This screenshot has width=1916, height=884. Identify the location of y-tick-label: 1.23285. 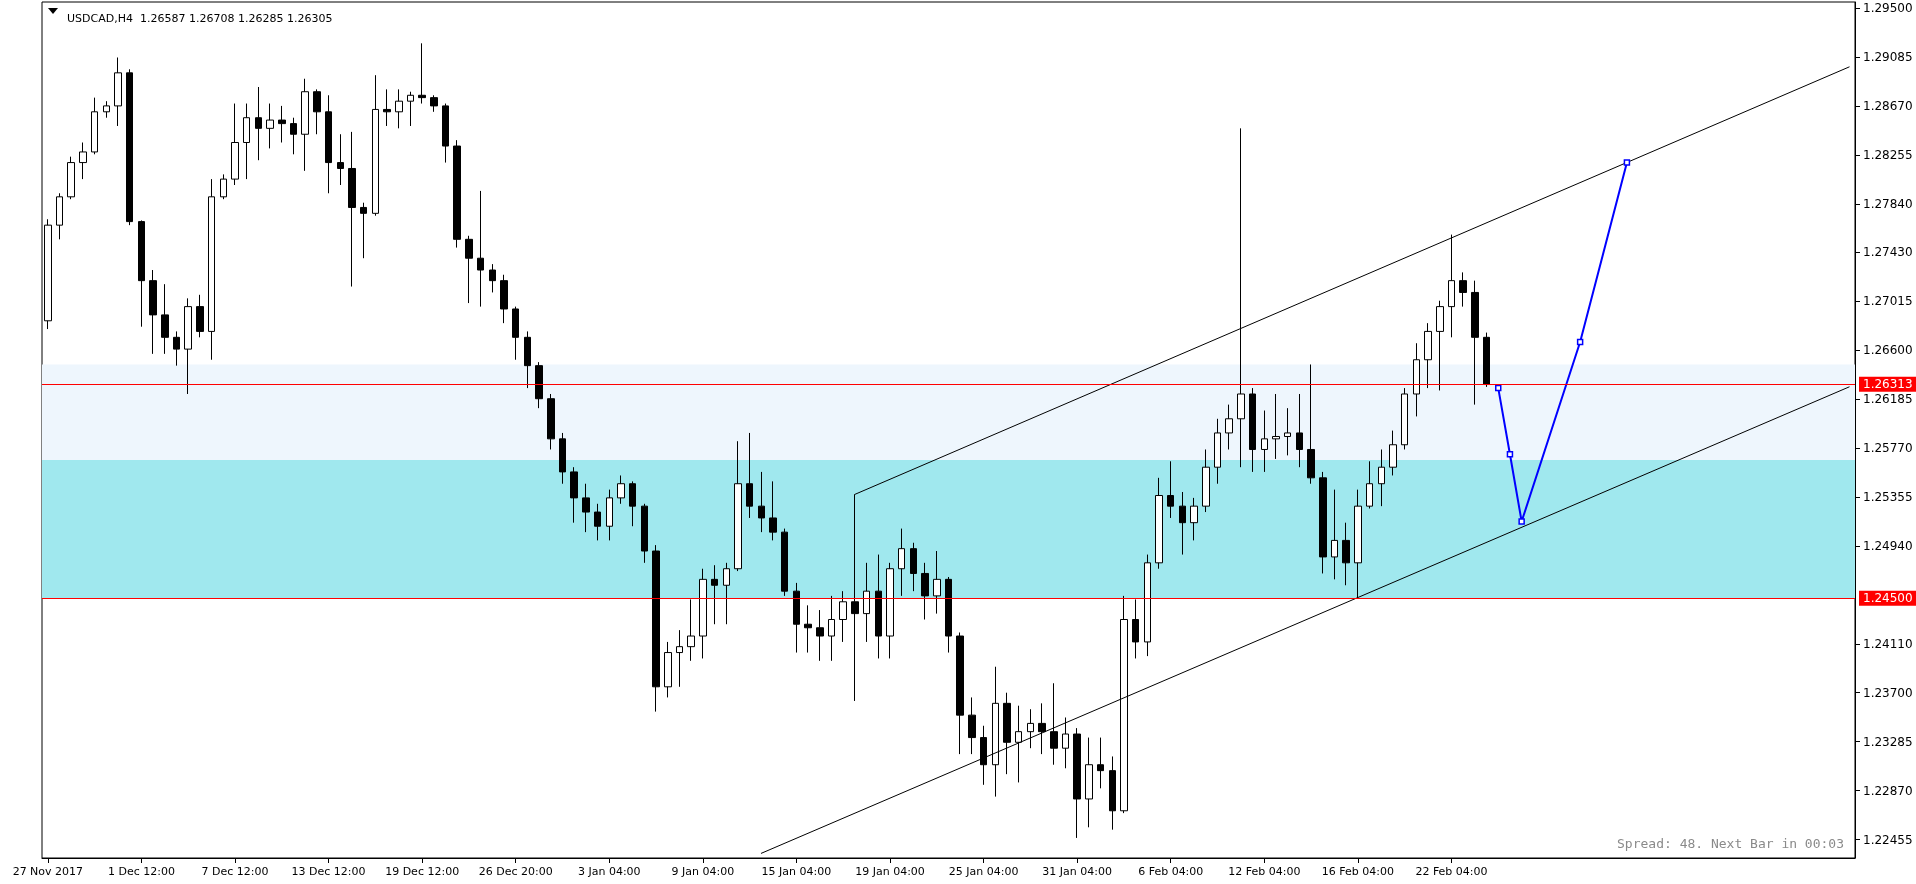
(1888, 741).